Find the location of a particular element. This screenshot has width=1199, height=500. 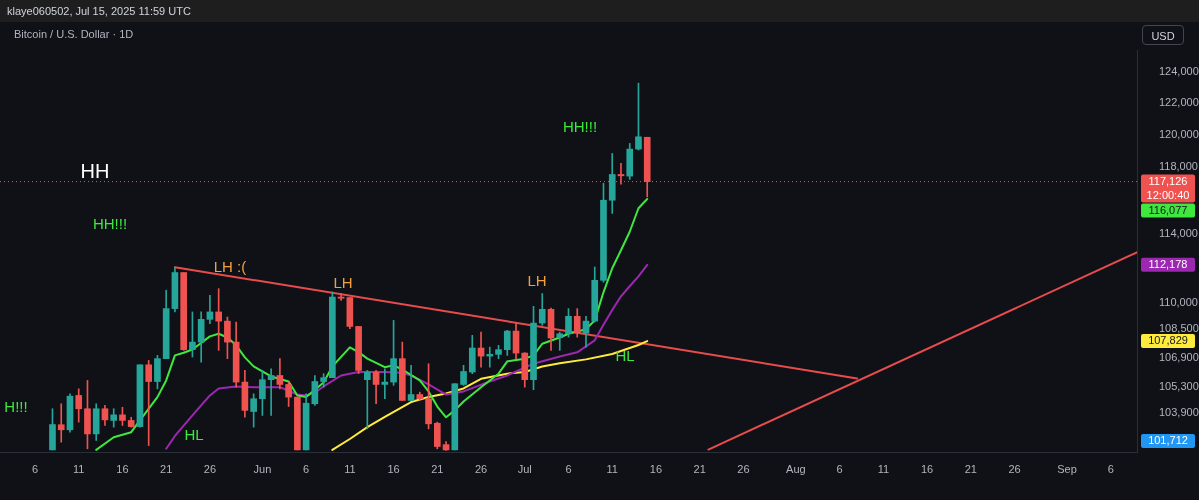

annotation: H!!! is located at coordinates (16, 407).